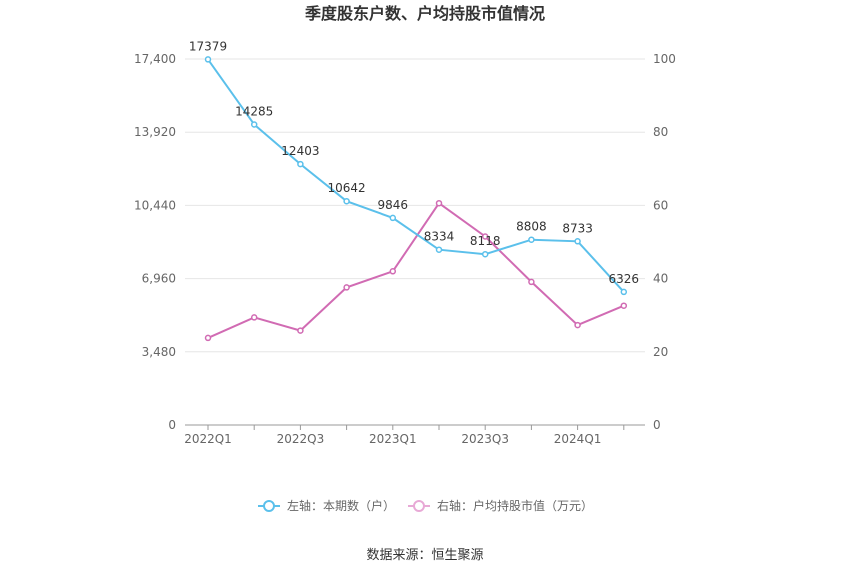 This screenshot has height=575, width=850. Describe the element at coordinates (300, 151) in the screenshot. I see `data-label-left: 12403` at that location.